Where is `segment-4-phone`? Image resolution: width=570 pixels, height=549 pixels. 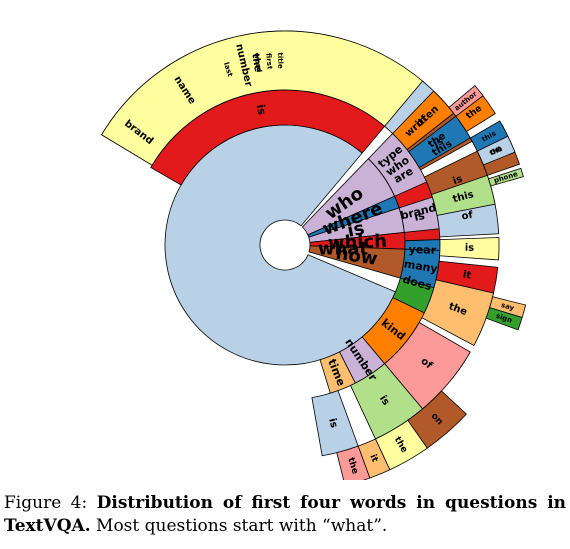 segment-4-phone is located at coordinates (506, 177).